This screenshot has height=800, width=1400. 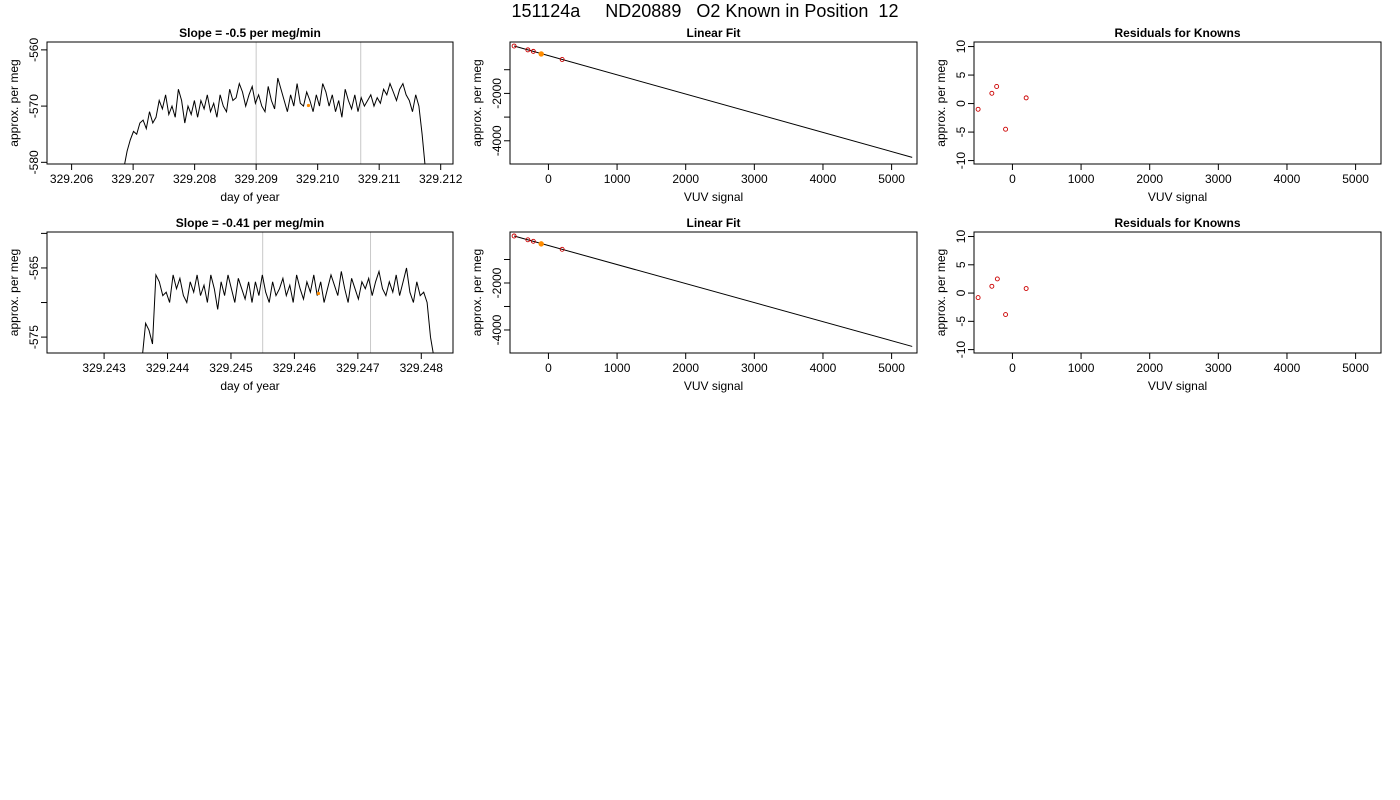 What do you see at coordinates (379, 179) in the screenshot?
I see `x-tick-label: 329.211` at bounding box center [379, 179].